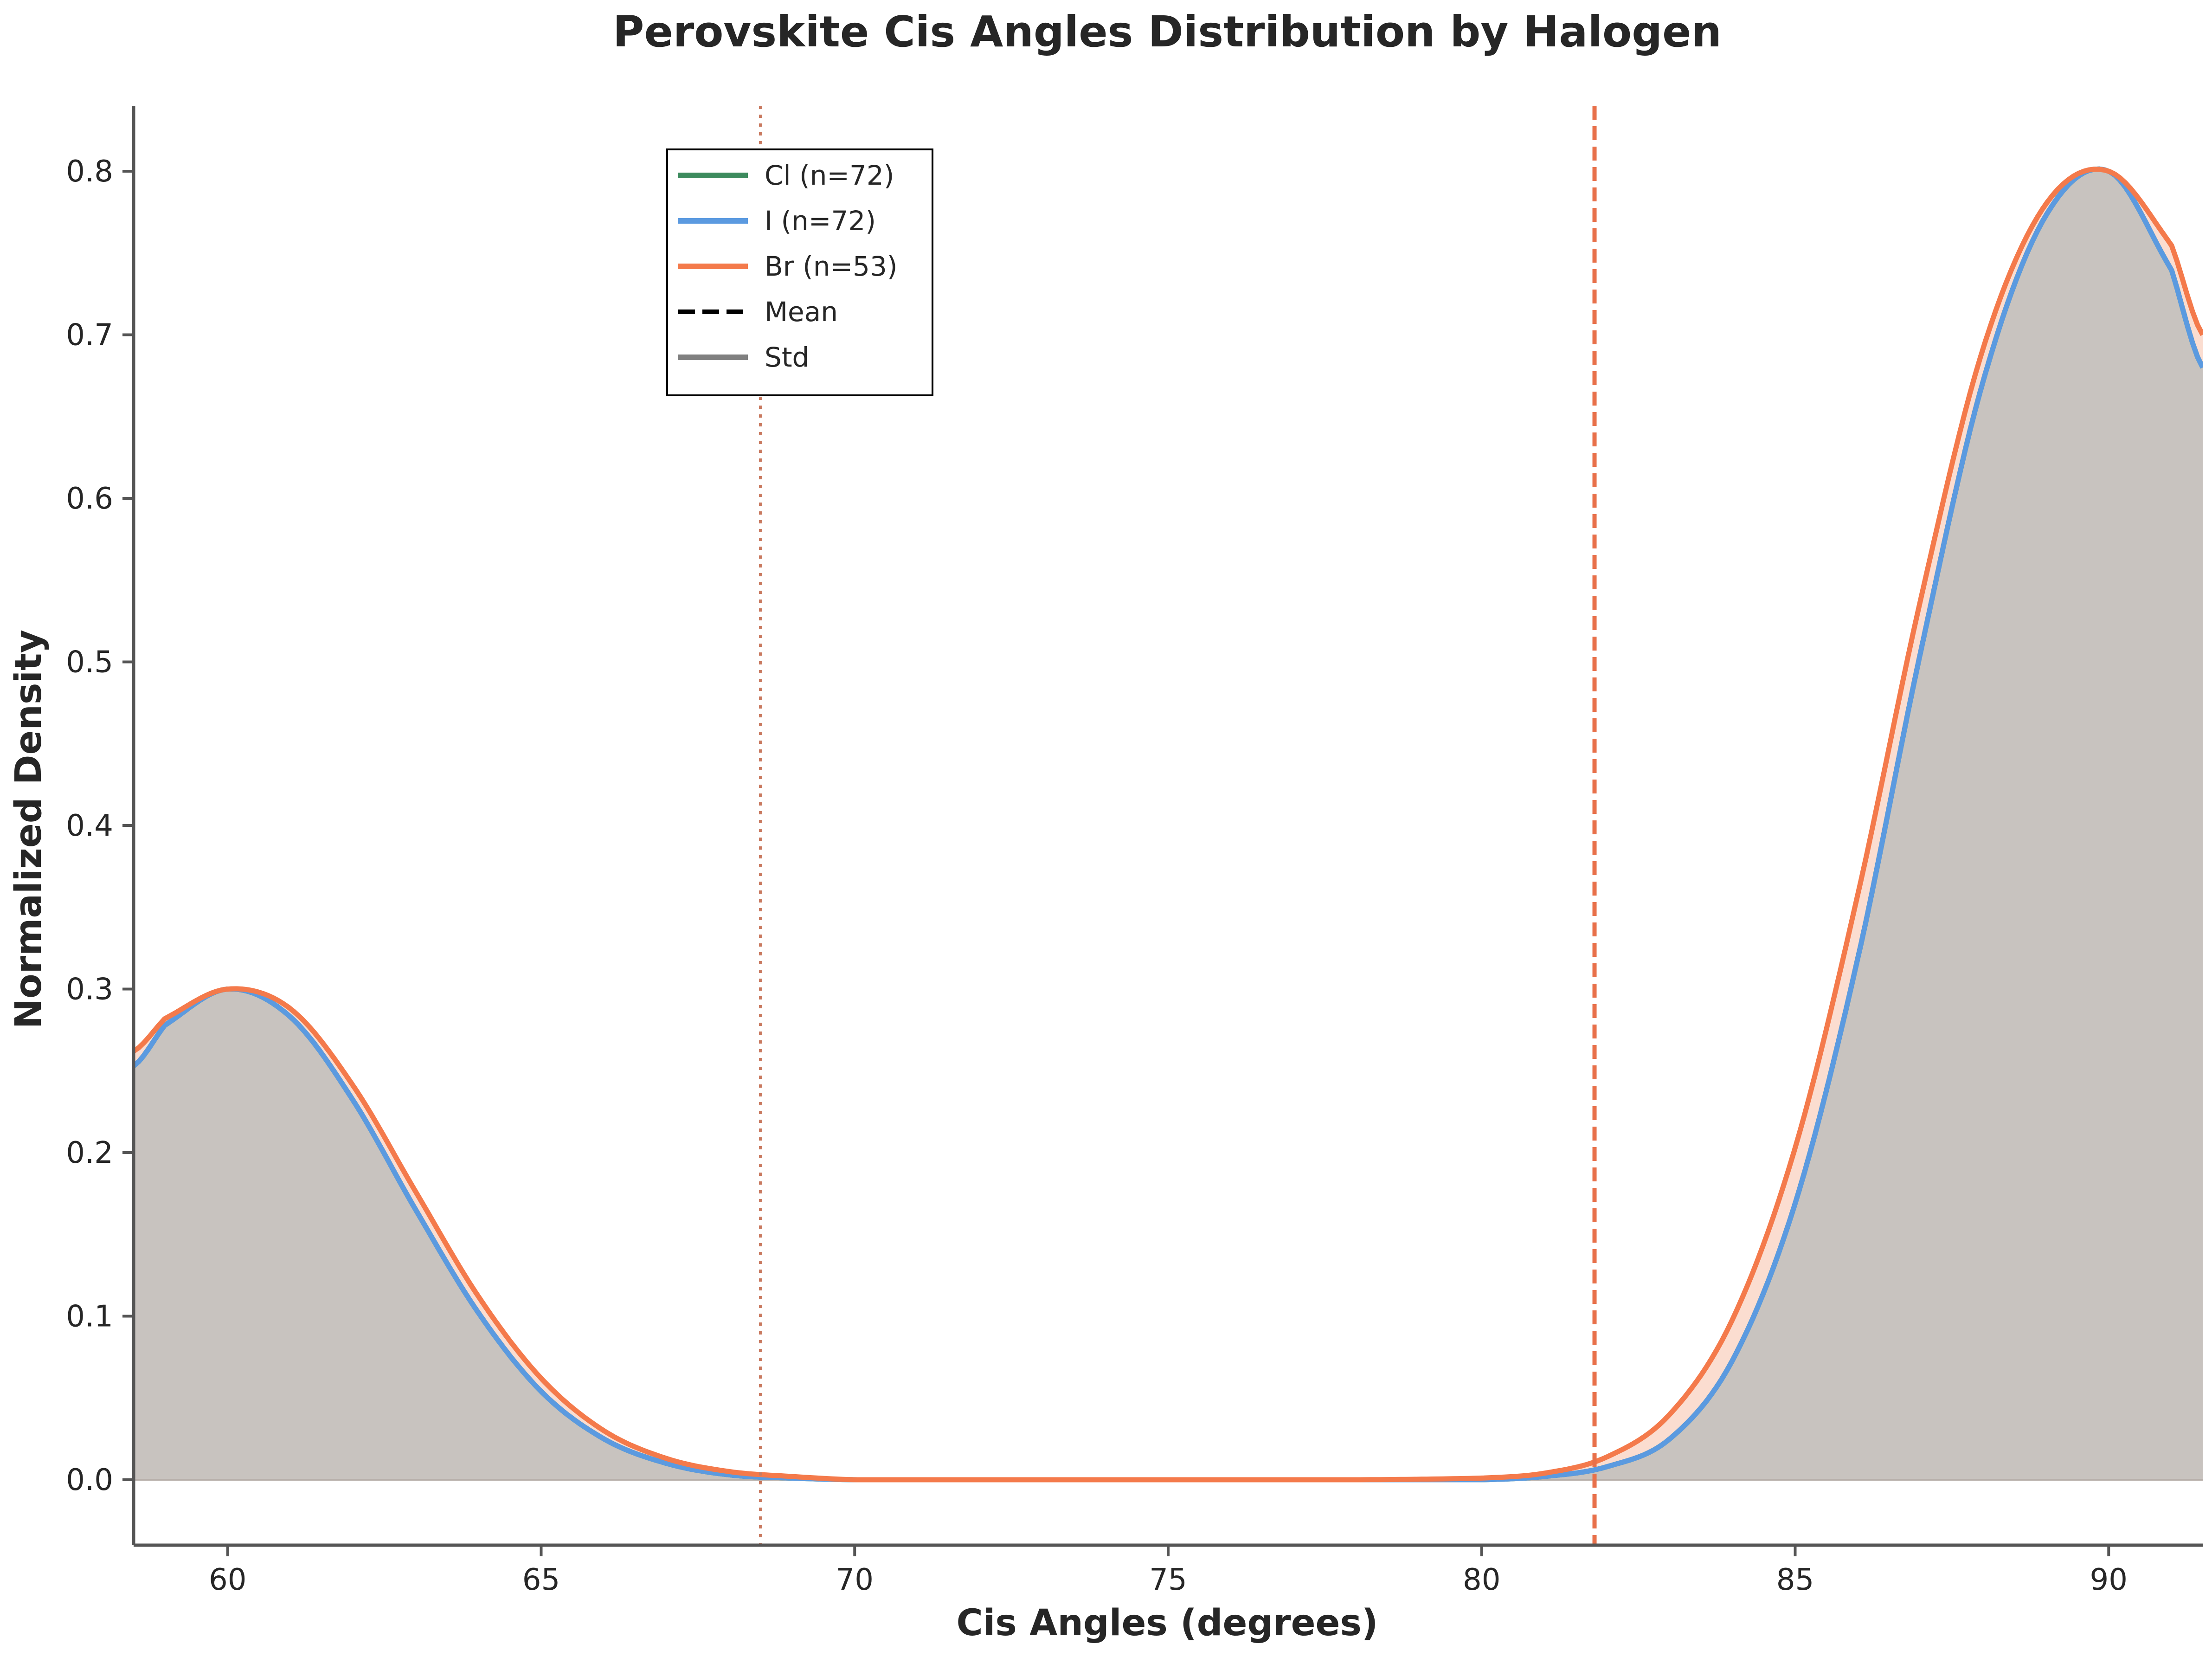 This screenshot has width=2212, height=1657. I want to click on y-axis-label: Normalized Density, so click(29, 829).